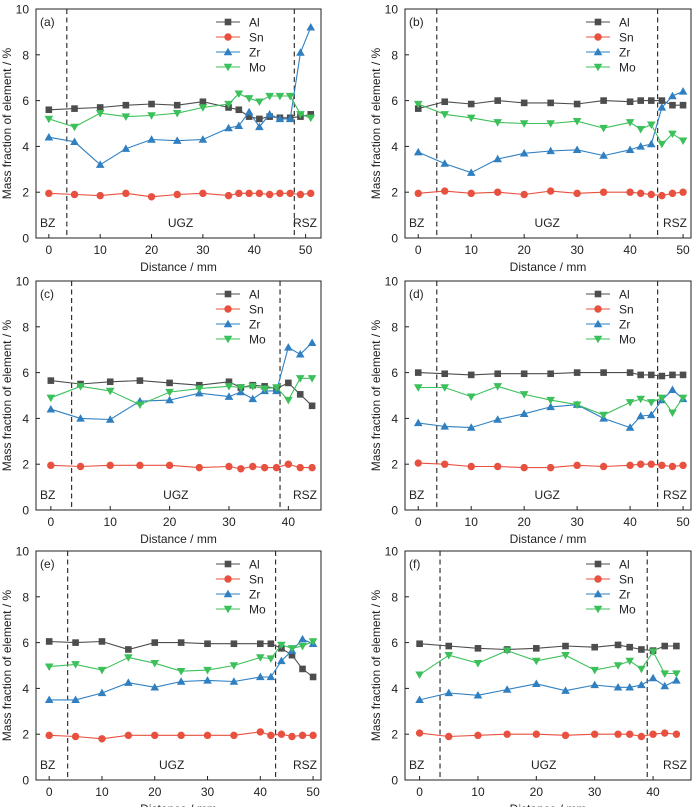 This screenshot has height=807, width=700. I want to click on y-tick-label: 0, so click(394, 239).